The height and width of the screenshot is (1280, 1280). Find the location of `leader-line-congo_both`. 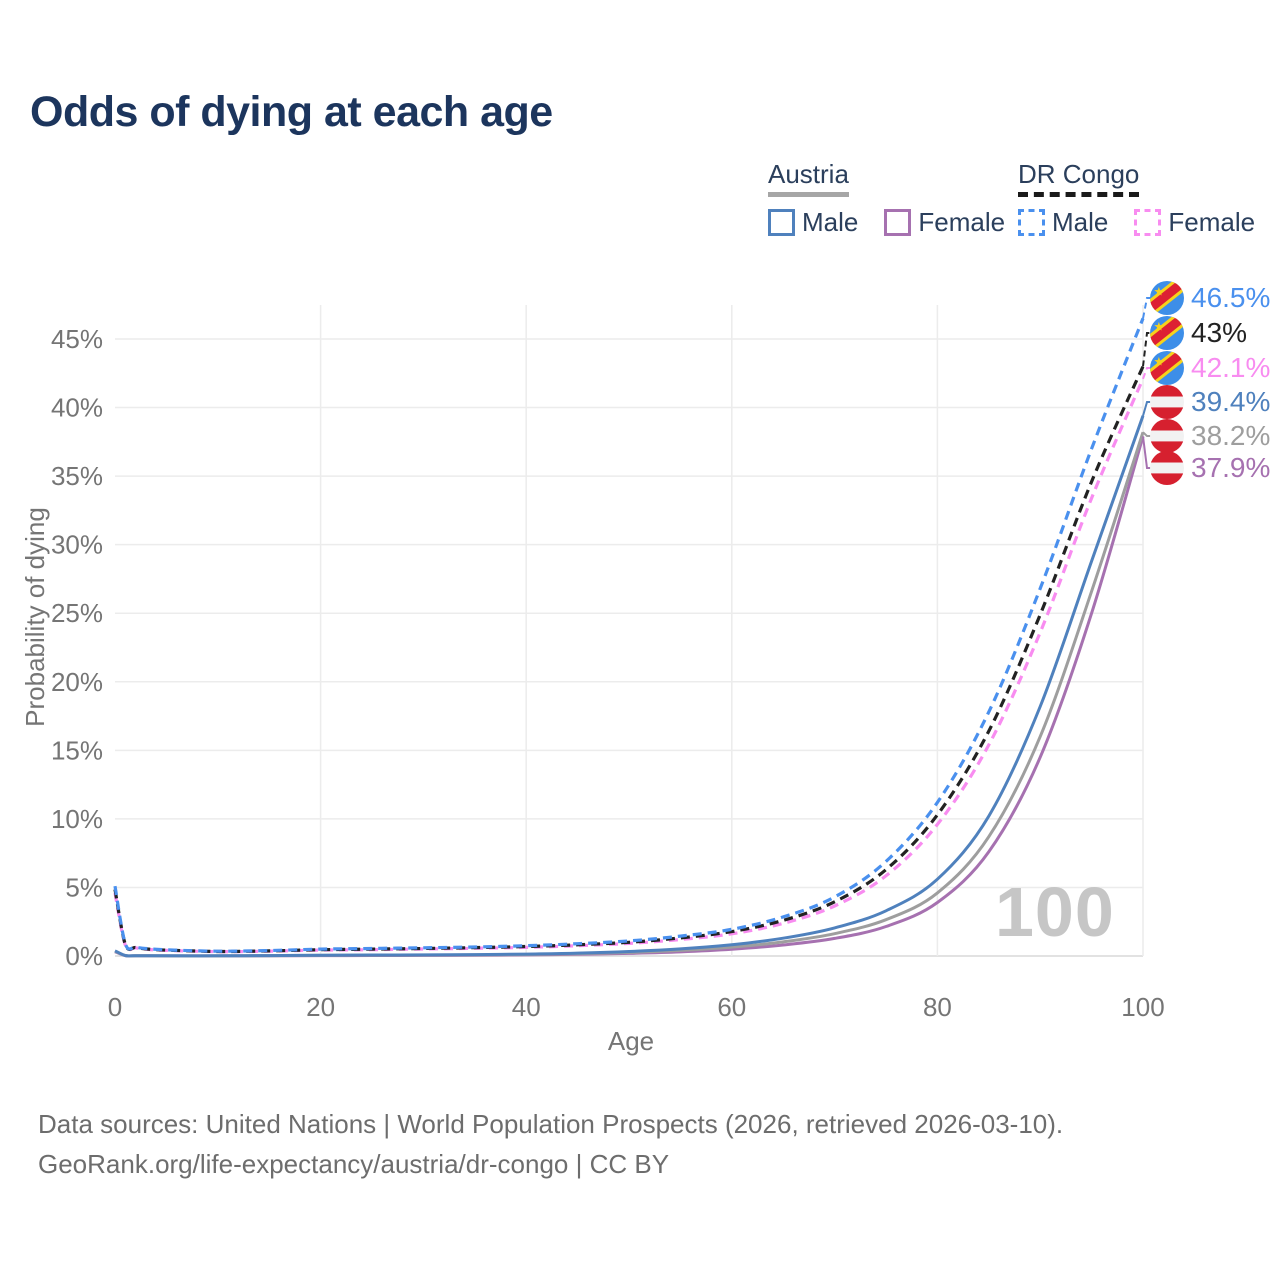

leader-line-congo_both is located at coordinates (1147, 349).